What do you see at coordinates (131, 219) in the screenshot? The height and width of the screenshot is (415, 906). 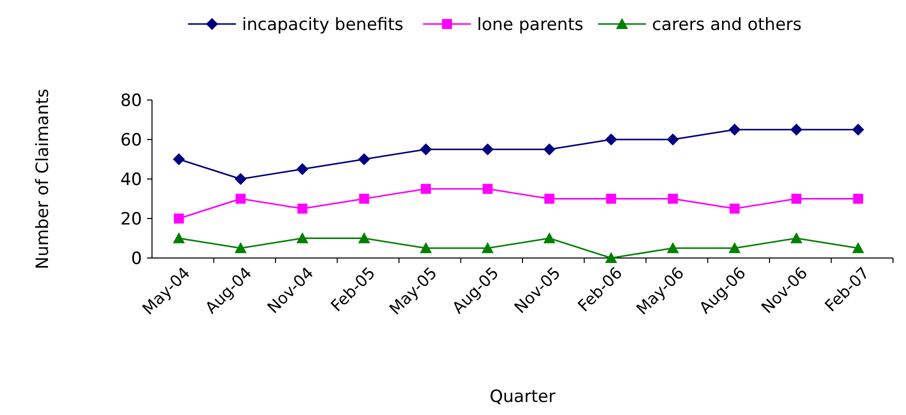 I see `y-tick-label: 20` at bounding box center [131, 219].